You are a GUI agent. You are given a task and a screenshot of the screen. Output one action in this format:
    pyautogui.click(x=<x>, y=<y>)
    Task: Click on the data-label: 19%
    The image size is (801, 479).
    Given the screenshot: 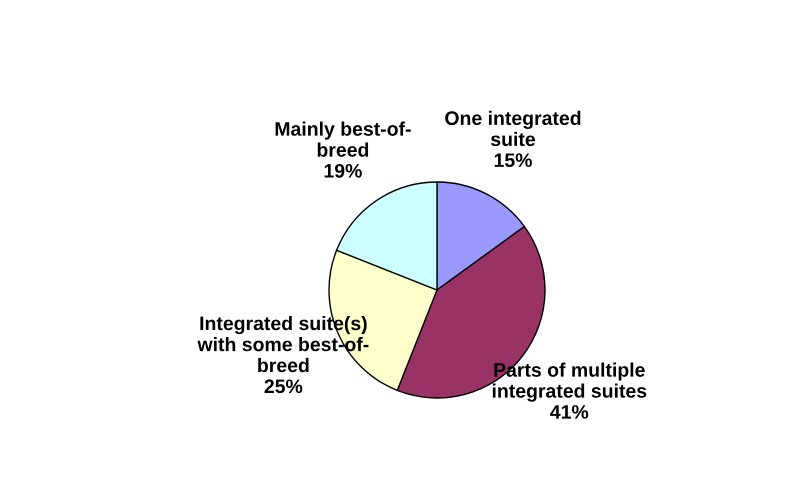 What is the action you would take?
    pyautogui.click(x=343, y=171)
    